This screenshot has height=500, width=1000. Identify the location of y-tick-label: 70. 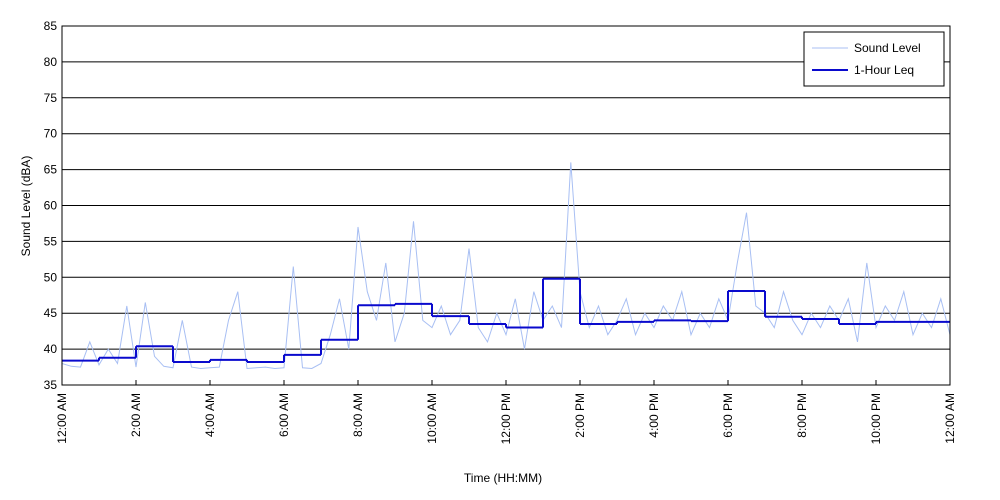
(51, 134).